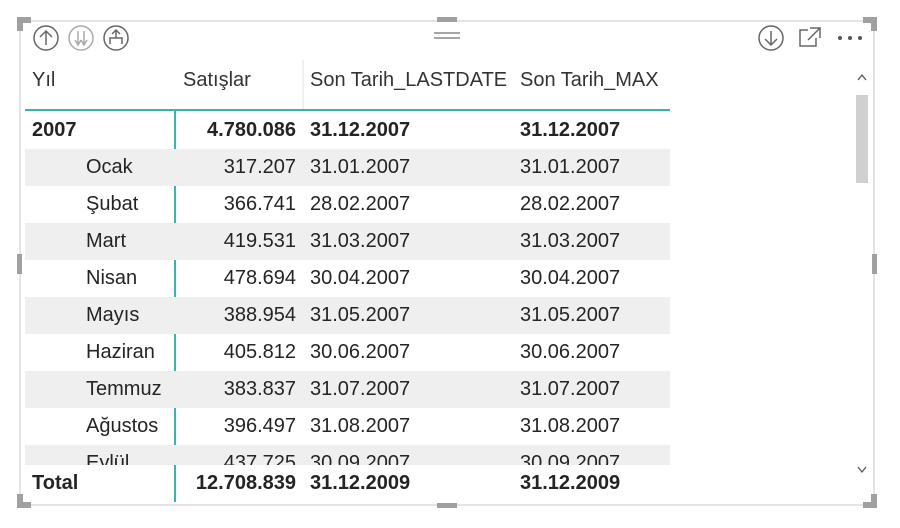  I want to click on sales-cell: 388.954, so click(259, 315).